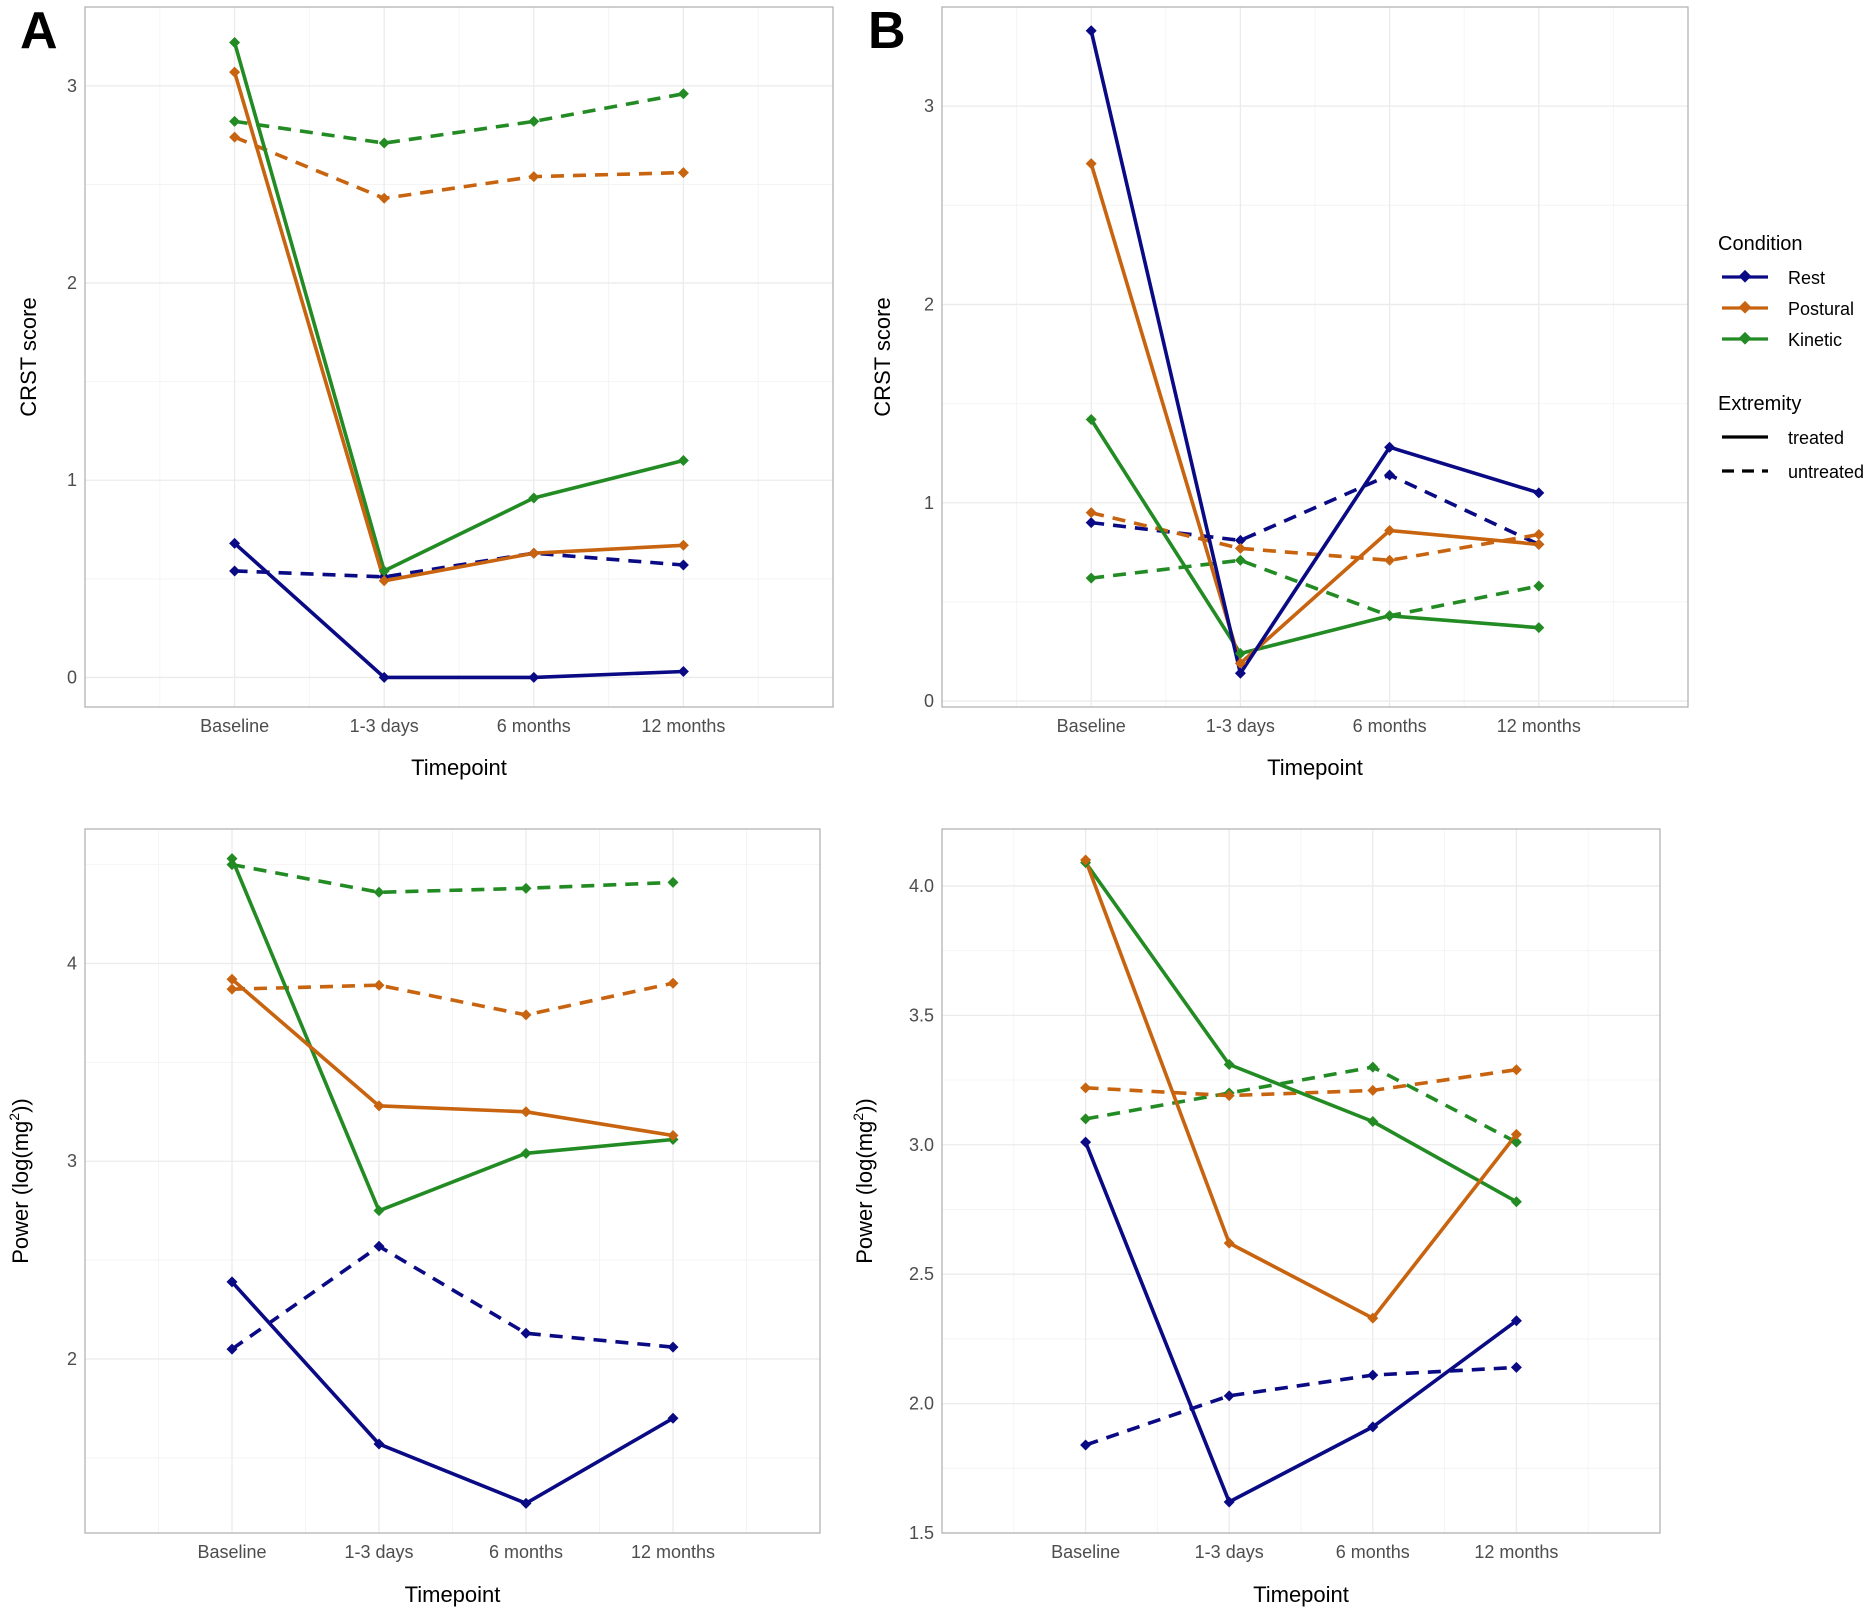  I want to click on legend-condition-title: Condition, so click(1760, 244).